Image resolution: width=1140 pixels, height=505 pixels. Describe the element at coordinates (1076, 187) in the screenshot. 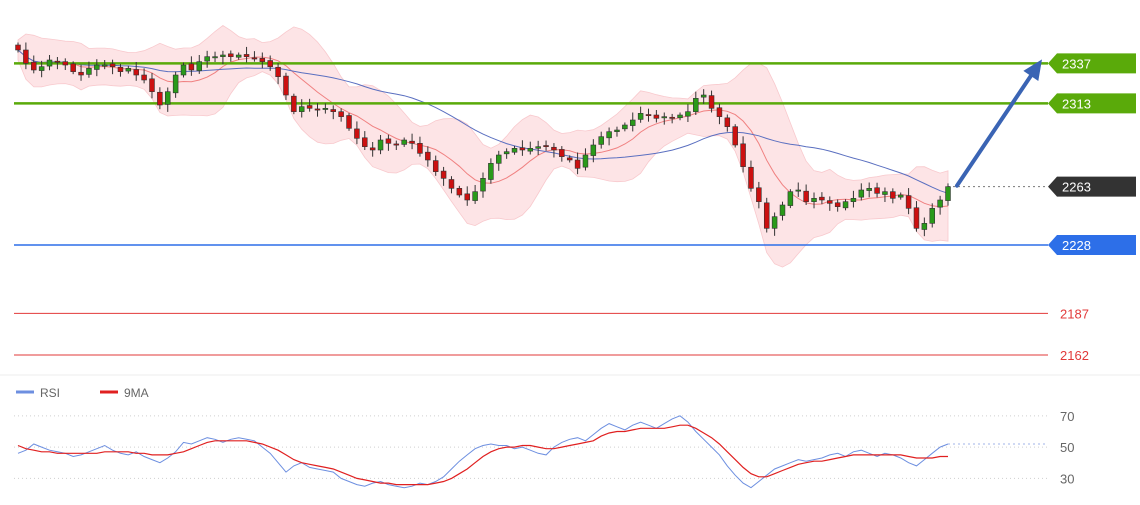

I see `level-2263-label: 2263` at that location.